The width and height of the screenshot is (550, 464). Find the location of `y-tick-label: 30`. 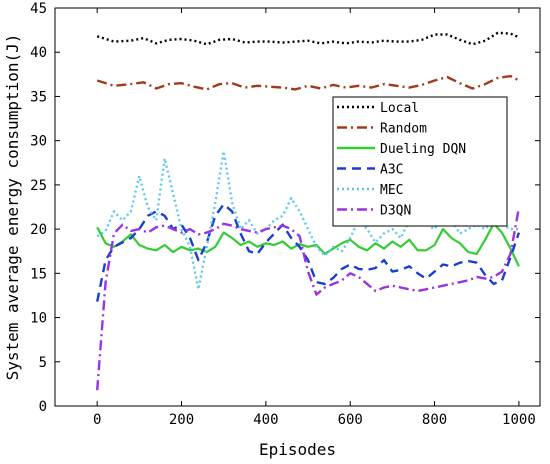

y-tick-label: 30 is located at coordinates (38, 142).